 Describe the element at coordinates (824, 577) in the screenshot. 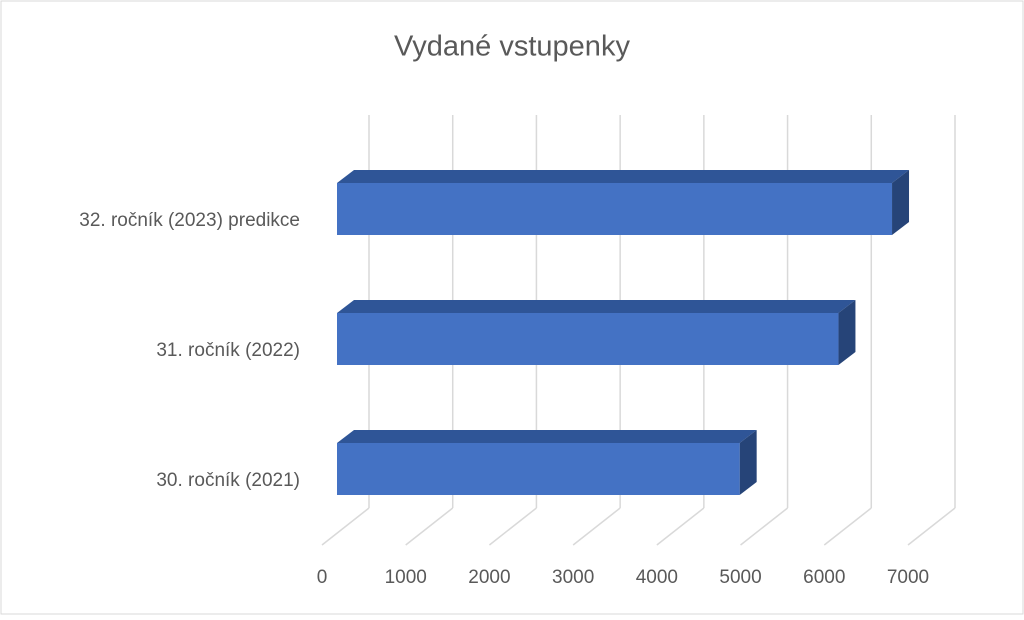

I see `x-tick-label: 6000` at that location.